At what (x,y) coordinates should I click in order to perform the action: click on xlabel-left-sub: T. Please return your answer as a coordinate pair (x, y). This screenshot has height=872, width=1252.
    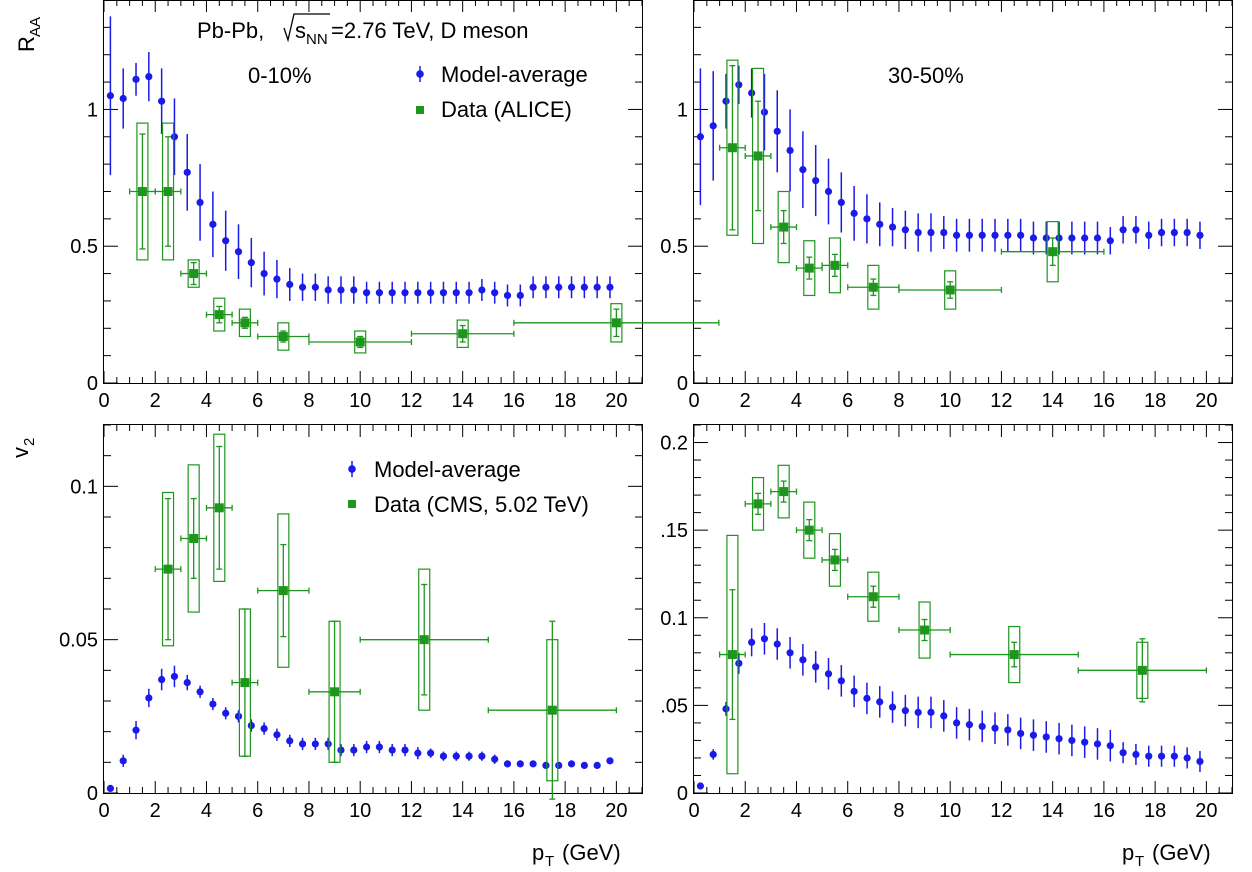
    Looking at the image, I should click on (549, 861).